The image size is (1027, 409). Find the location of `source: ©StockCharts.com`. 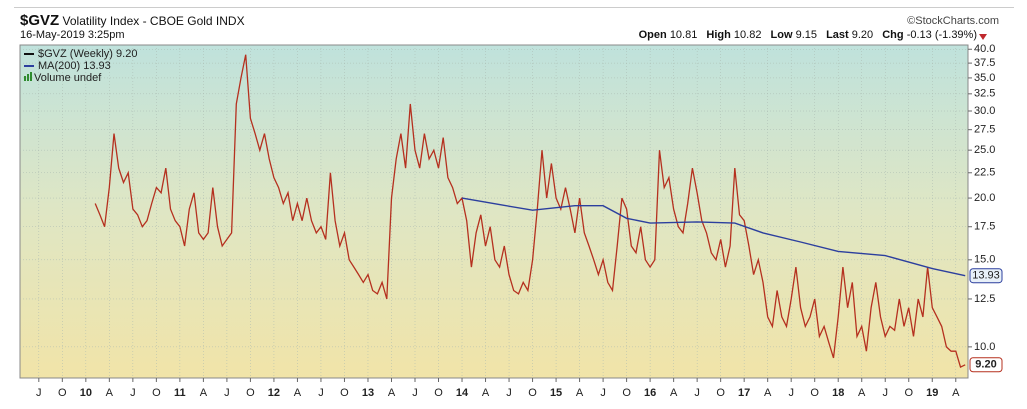

source: ©StockCharts.com is located at coordinates (953, 21).